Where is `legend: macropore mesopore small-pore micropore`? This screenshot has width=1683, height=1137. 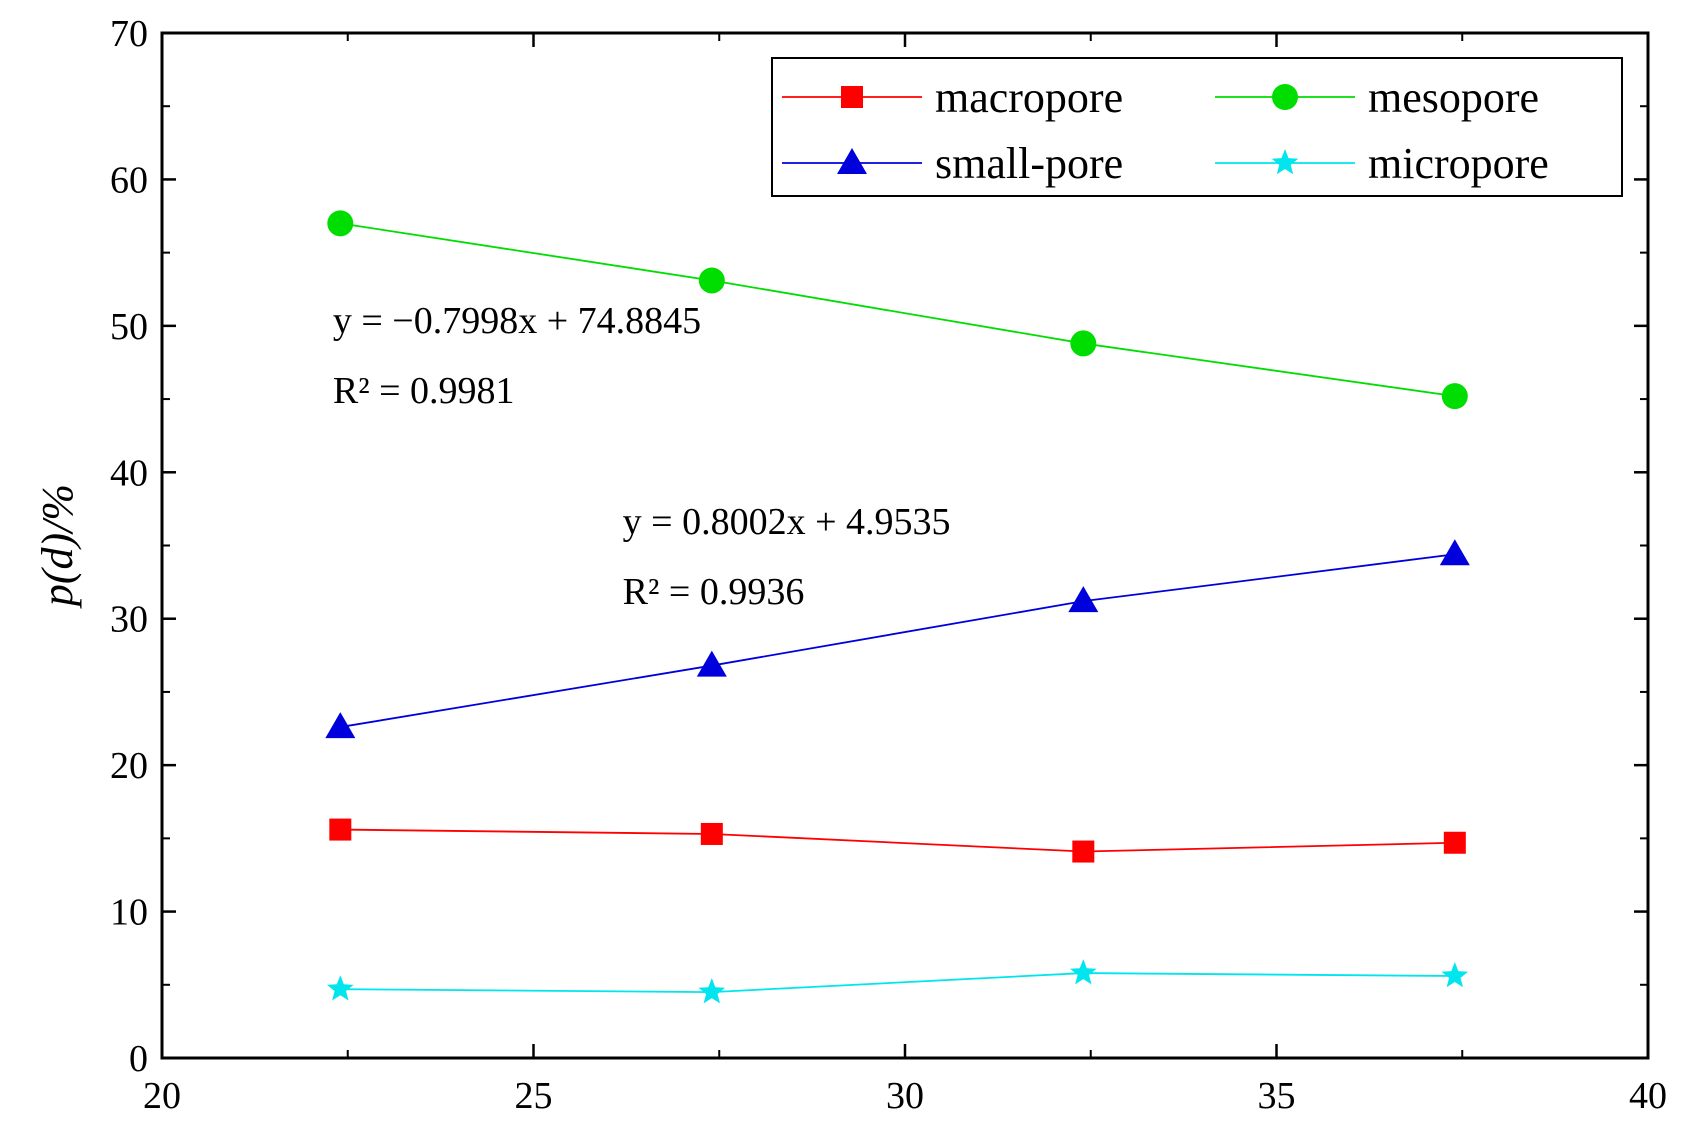
legend: macropore mesopore small-pore micropore is located at coordinates (1197, 127).